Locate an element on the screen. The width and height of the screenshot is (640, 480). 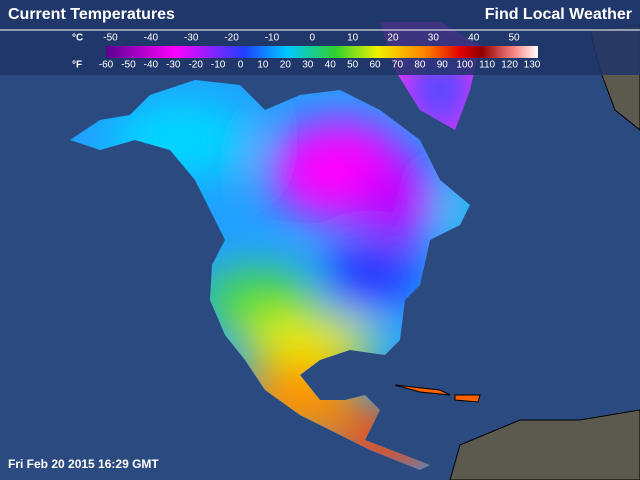
fahrenheit-tick: 10 is located at coordinates (263, 65).